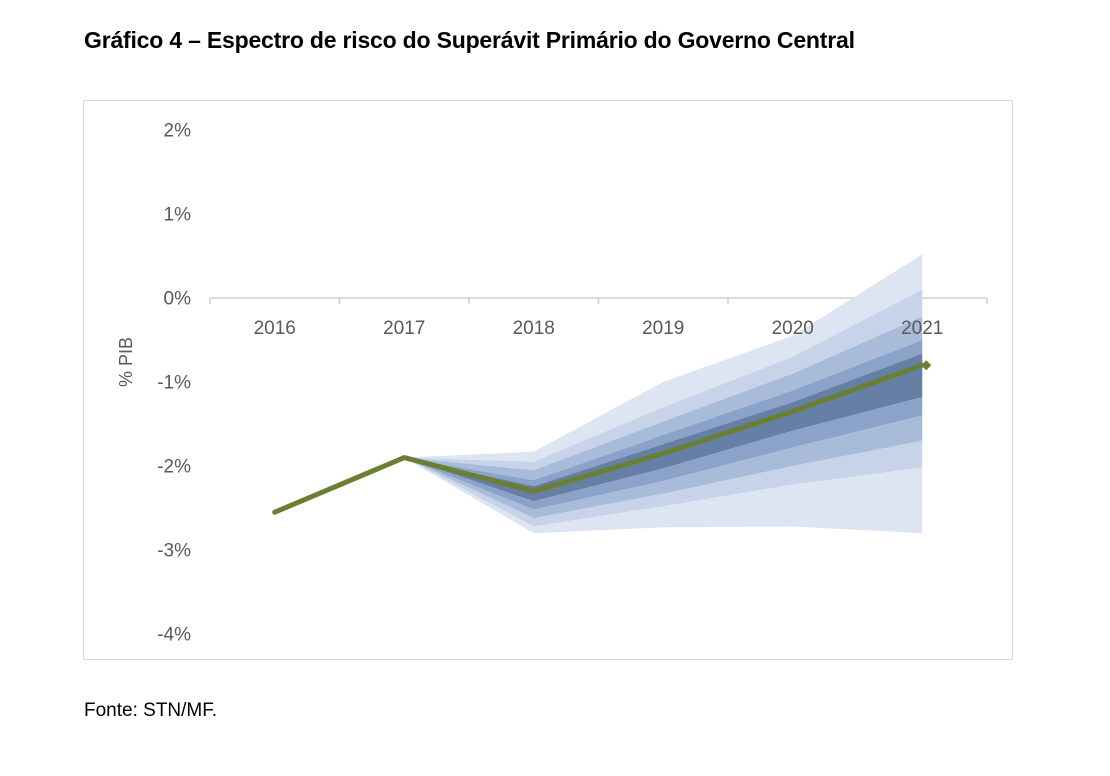 The width and height of the screenshot is (1110, 776). I want to click on y-axis-tick-label: -3%, so click(174, 551).